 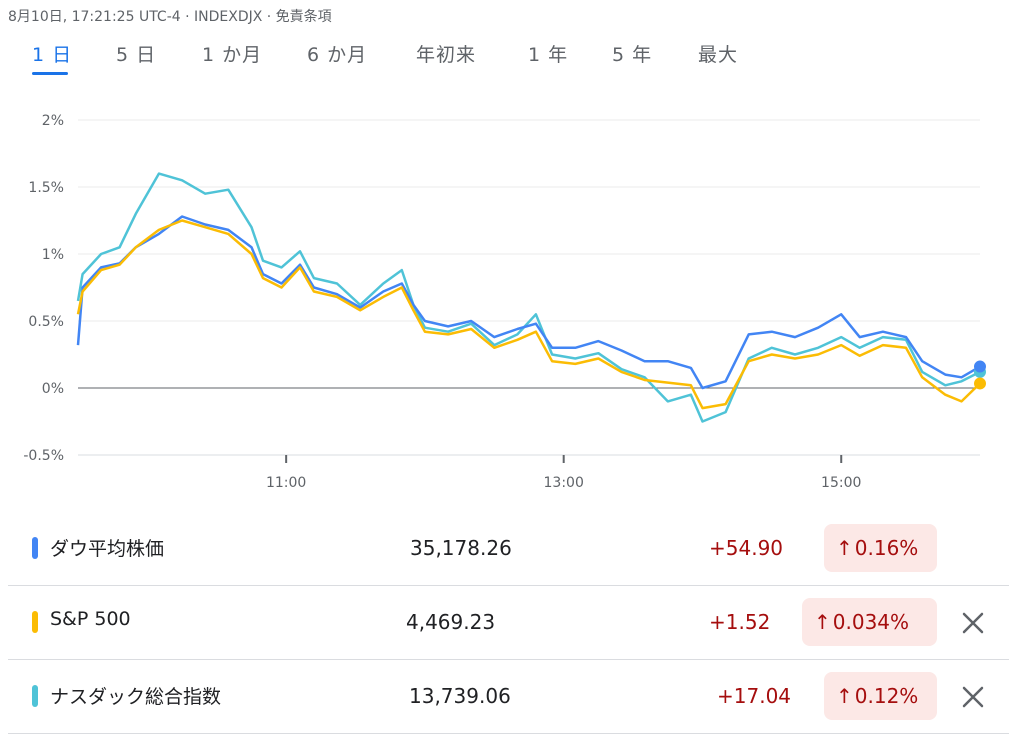 I want to click on series-percent: 0.12%, so click(x=886, y=696).